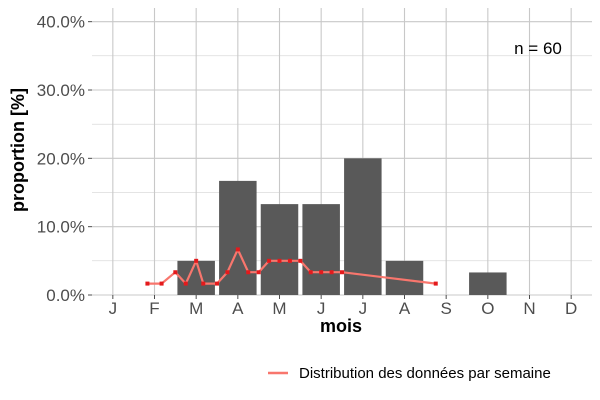  Describe the element at coordinates (529, 308) in the screenshot. I see `x-tick-label: N` at that location.